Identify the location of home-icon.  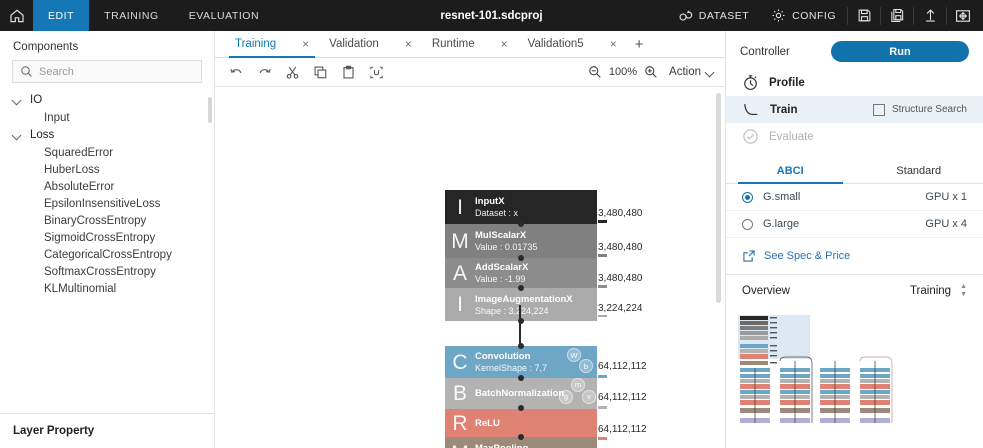
(16, 15).